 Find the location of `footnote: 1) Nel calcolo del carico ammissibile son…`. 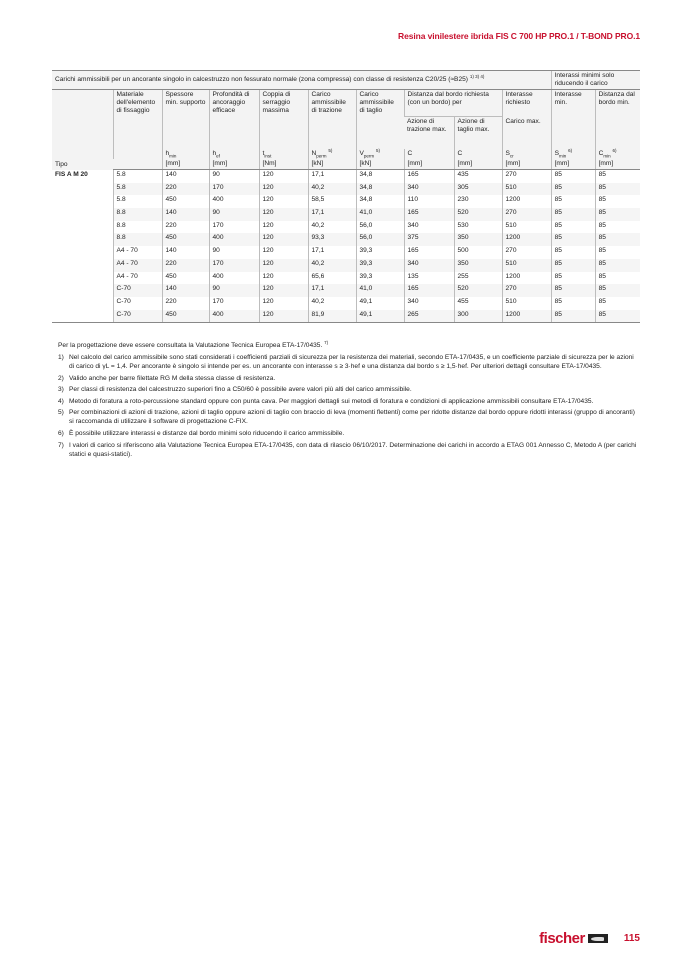

footnote: 1) Nel calcolo del carico ammissibile son… is located at coordinates (348, 362).